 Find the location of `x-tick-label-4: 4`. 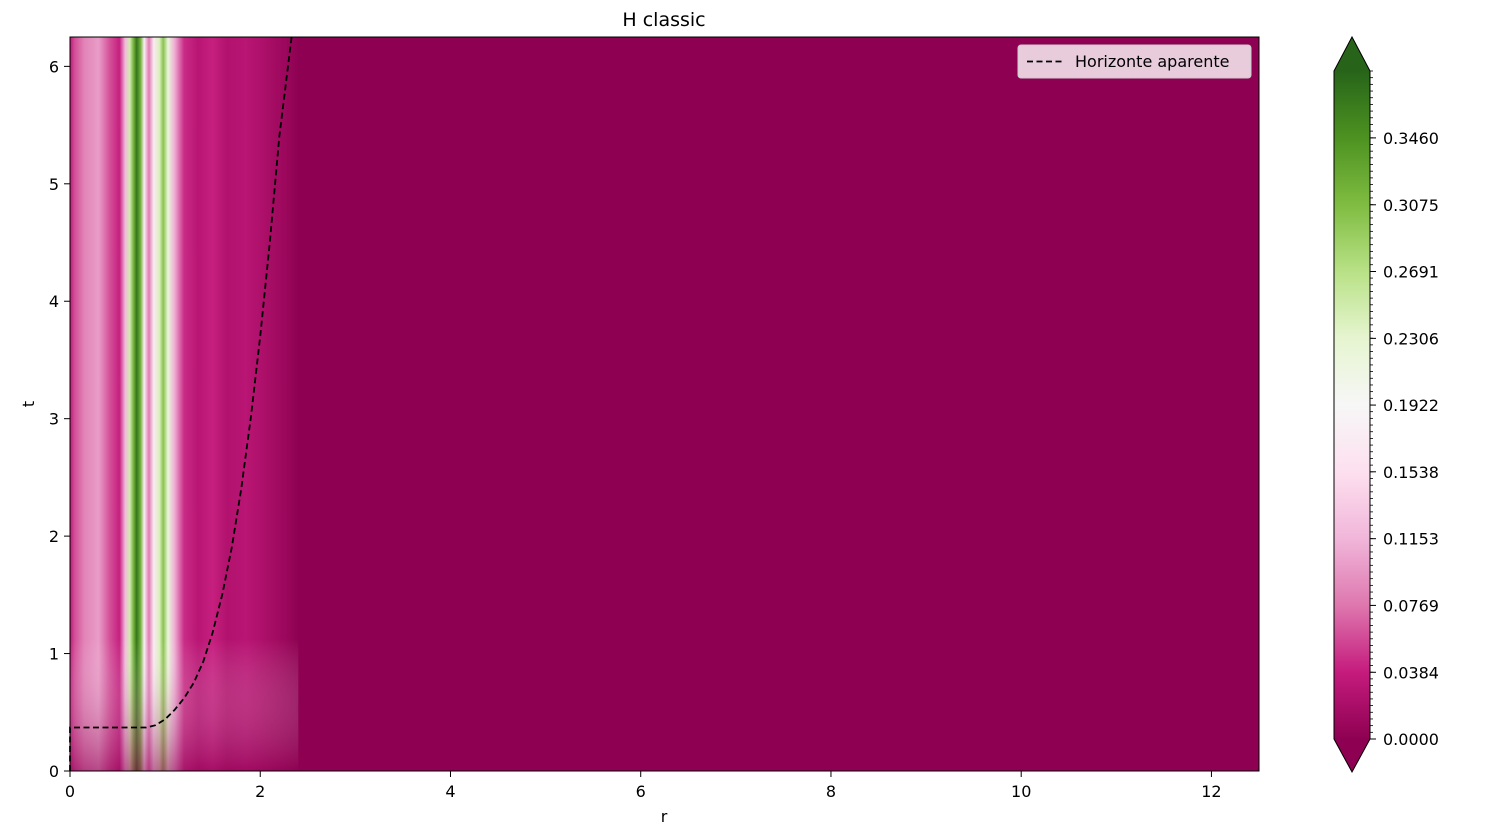

x-tick-label-4: 4 is located at coordinates (450, 791).